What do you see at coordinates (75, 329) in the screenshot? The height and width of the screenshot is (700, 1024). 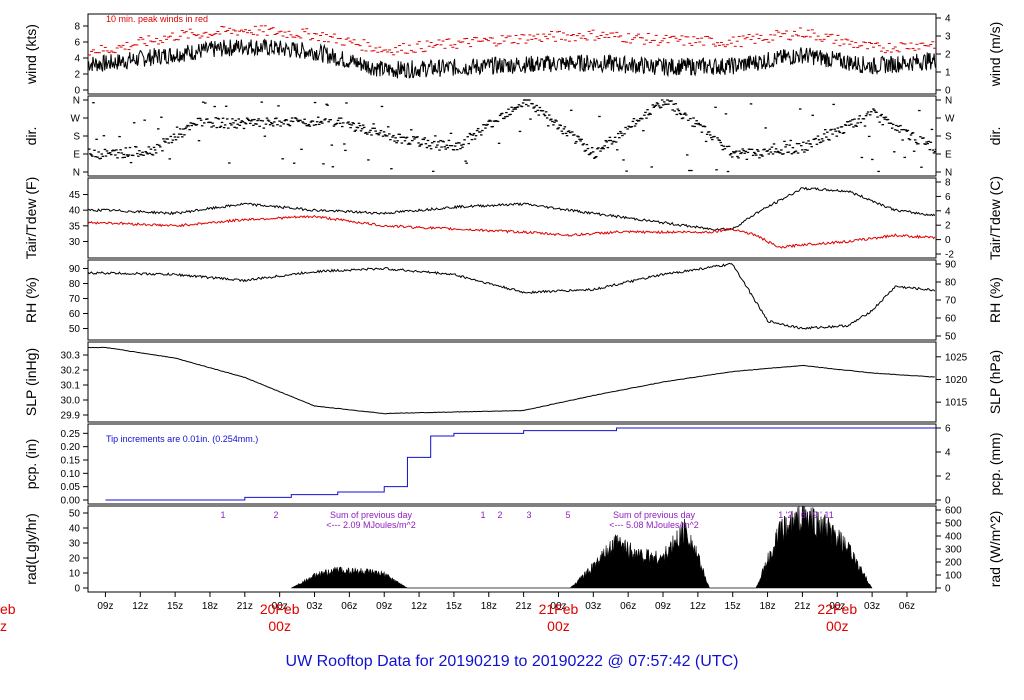 I see `rh-ytick-left-label: 50` at bounding box center [75, 329].